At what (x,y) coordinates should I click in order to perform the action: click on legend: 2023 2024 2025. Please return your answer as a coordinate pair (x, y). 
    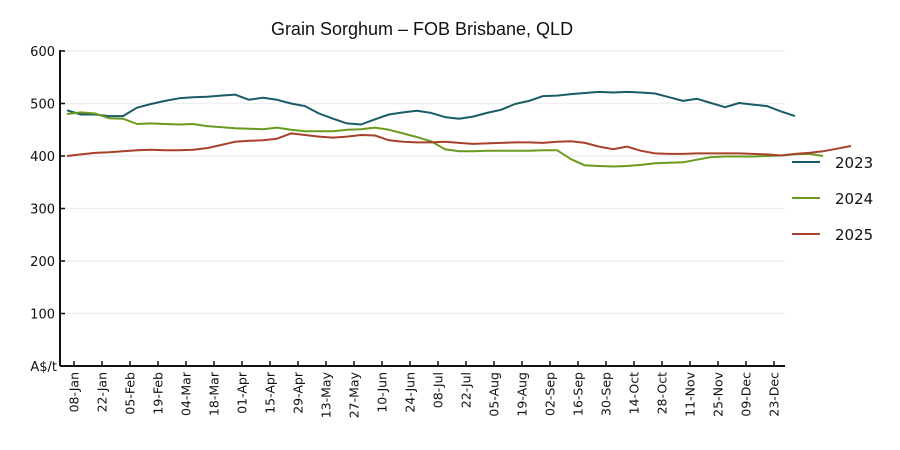
    Looking at the image, I should click on (832, 199).